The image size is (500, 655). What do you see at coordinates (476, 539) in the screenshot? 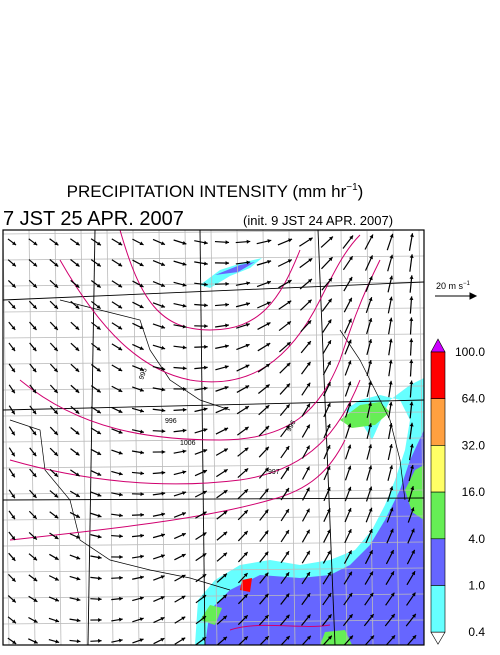
I see `colorbar-label: 4.0` at bounding box center [476, 539].